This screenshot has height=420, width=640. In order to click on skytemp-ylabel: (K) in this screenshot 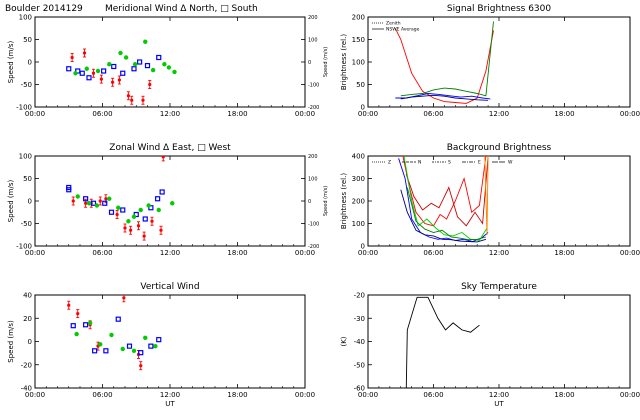, I will do `click(344, 341)`.